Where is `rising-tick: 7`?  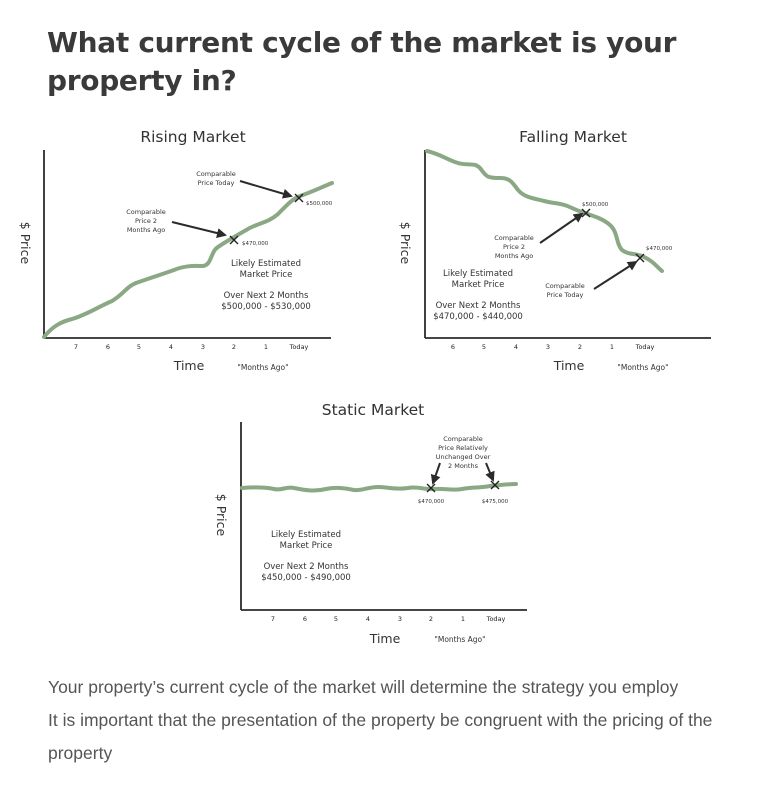
rising-tick: 7 is located at coordinates (76, 347).